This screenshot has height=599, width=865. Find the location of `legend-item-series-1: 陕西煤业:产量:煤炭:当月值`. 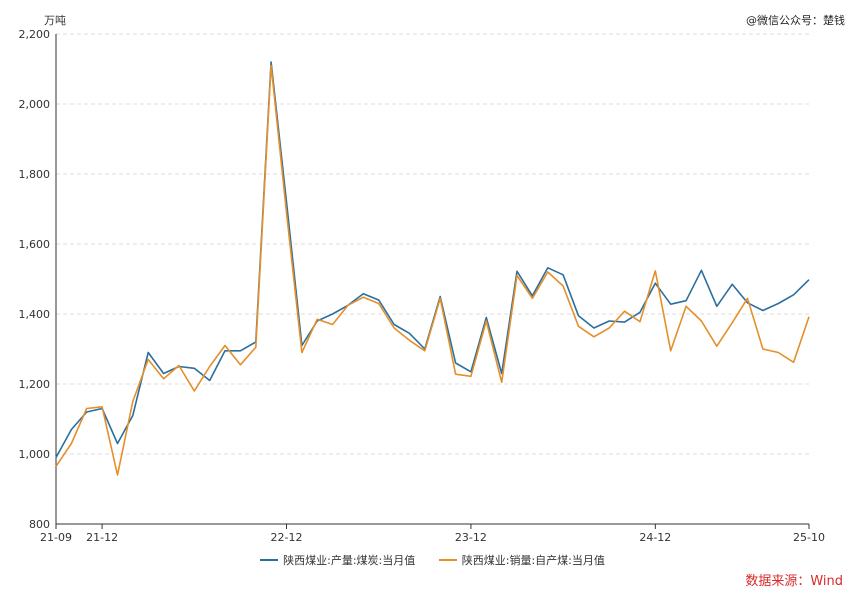

legend-item-series-1: 陕西煤业:产量:煤炭:当月值 is located at coordinates (337, 560).